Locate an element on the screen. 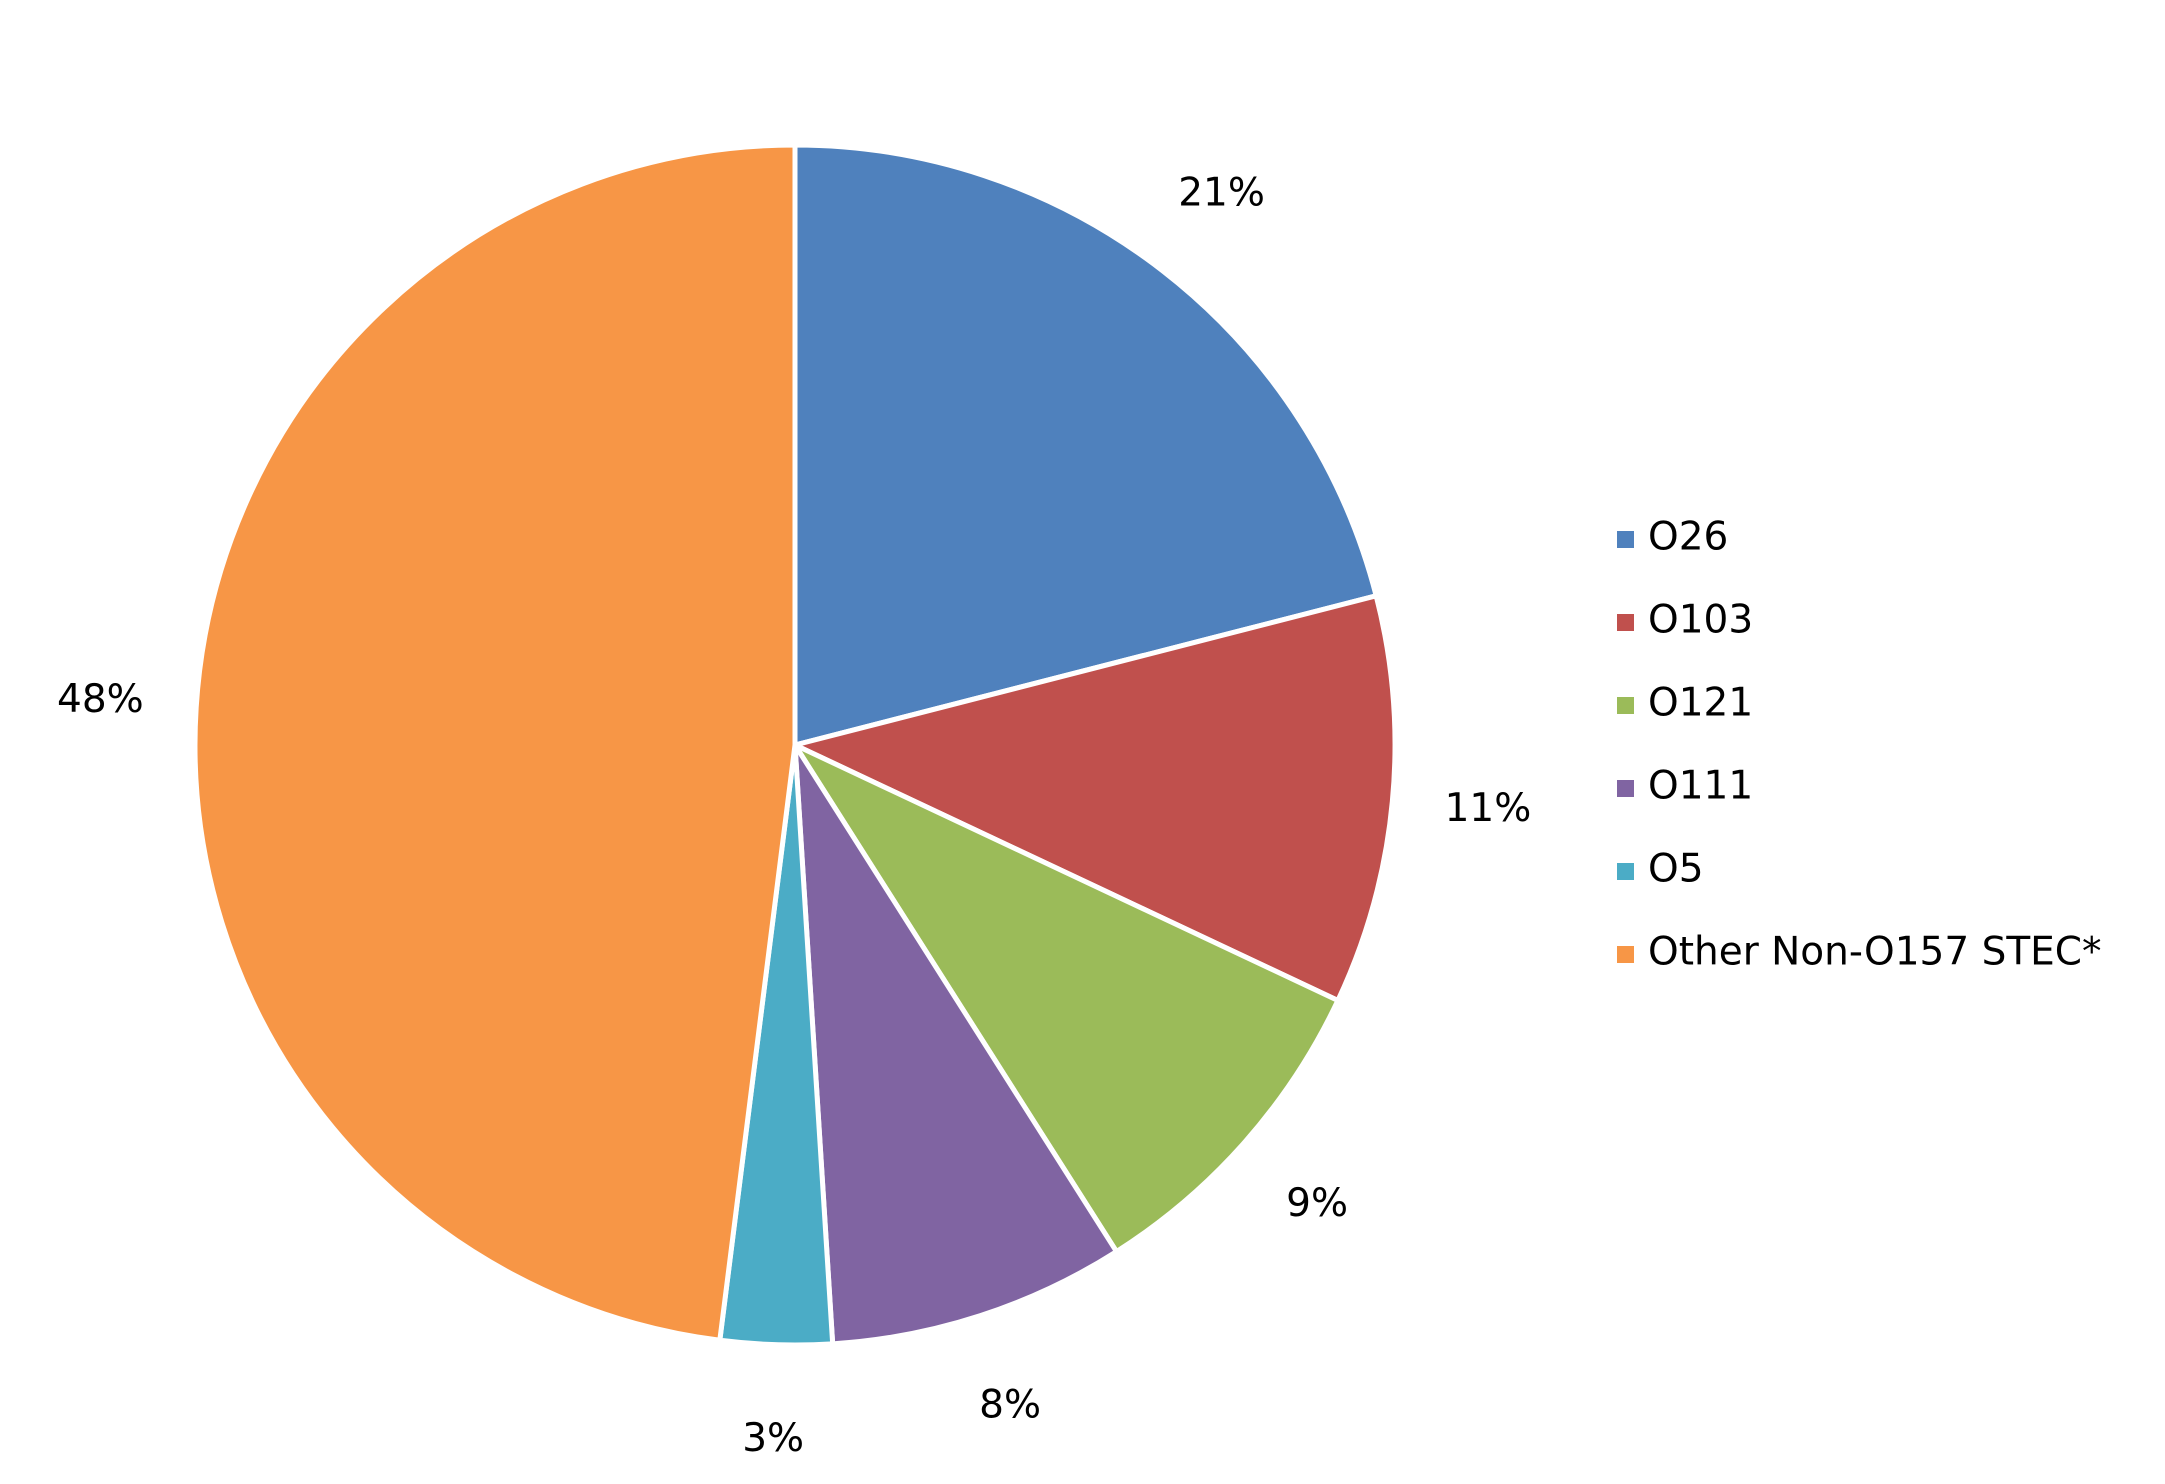  legend-label: Other Non-O157 STEC* is located at coordinates (1875, 952).